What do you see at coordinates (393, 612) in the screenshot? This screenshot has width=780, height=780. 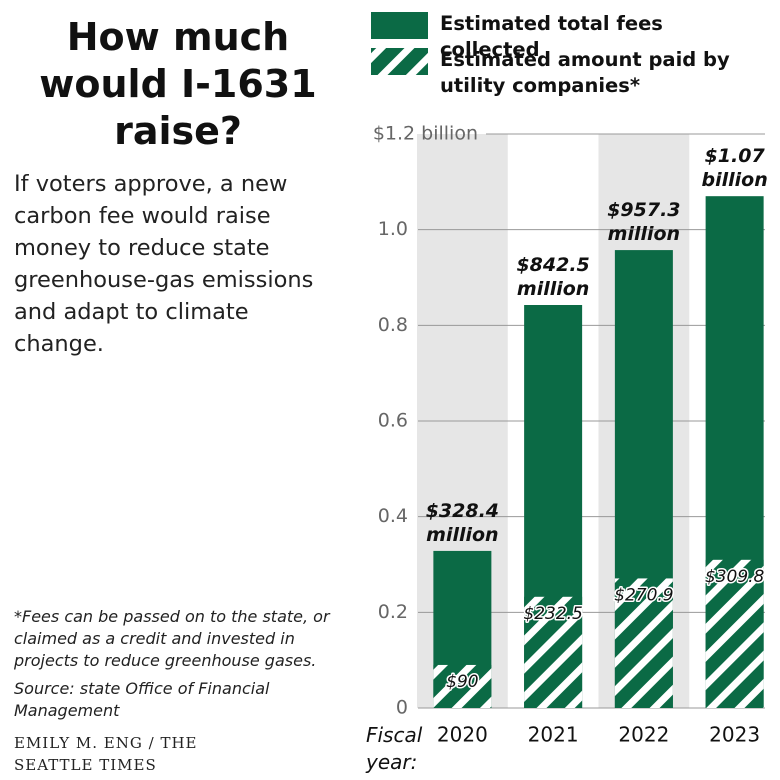 I see `y-tick-label: 0.2` at bounding box center [393, 612].